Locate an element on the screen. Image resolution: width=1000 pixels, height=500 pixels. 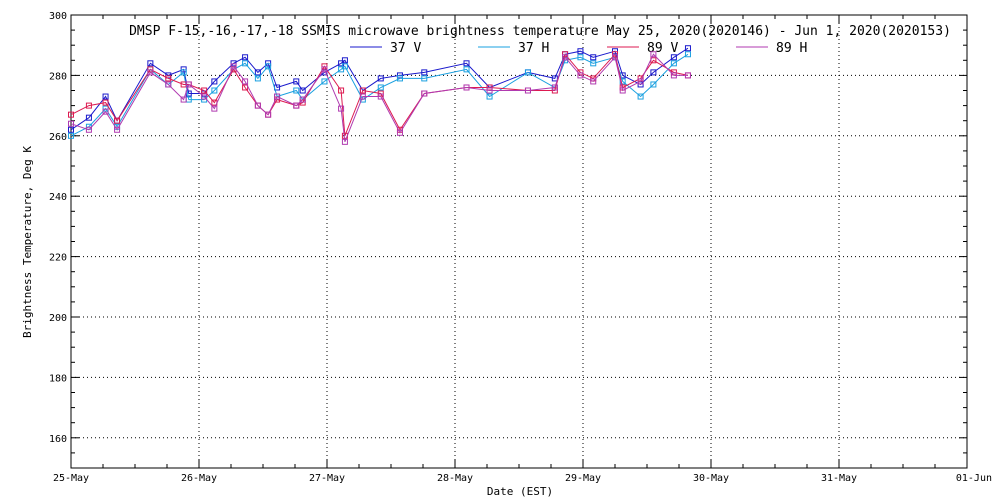
x-tick-label: 31-May is located at coordinates (839, 478).